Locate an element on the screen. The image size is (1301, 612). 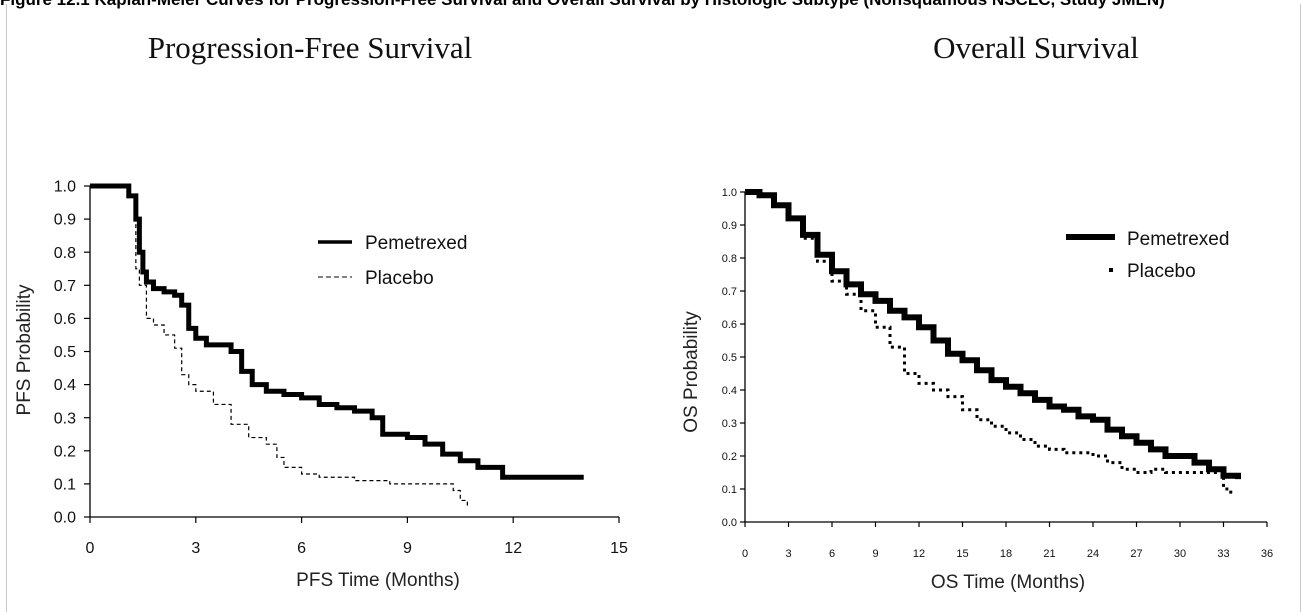
os-y-tick-label: 0.8 is located at coordinates (729, 259).